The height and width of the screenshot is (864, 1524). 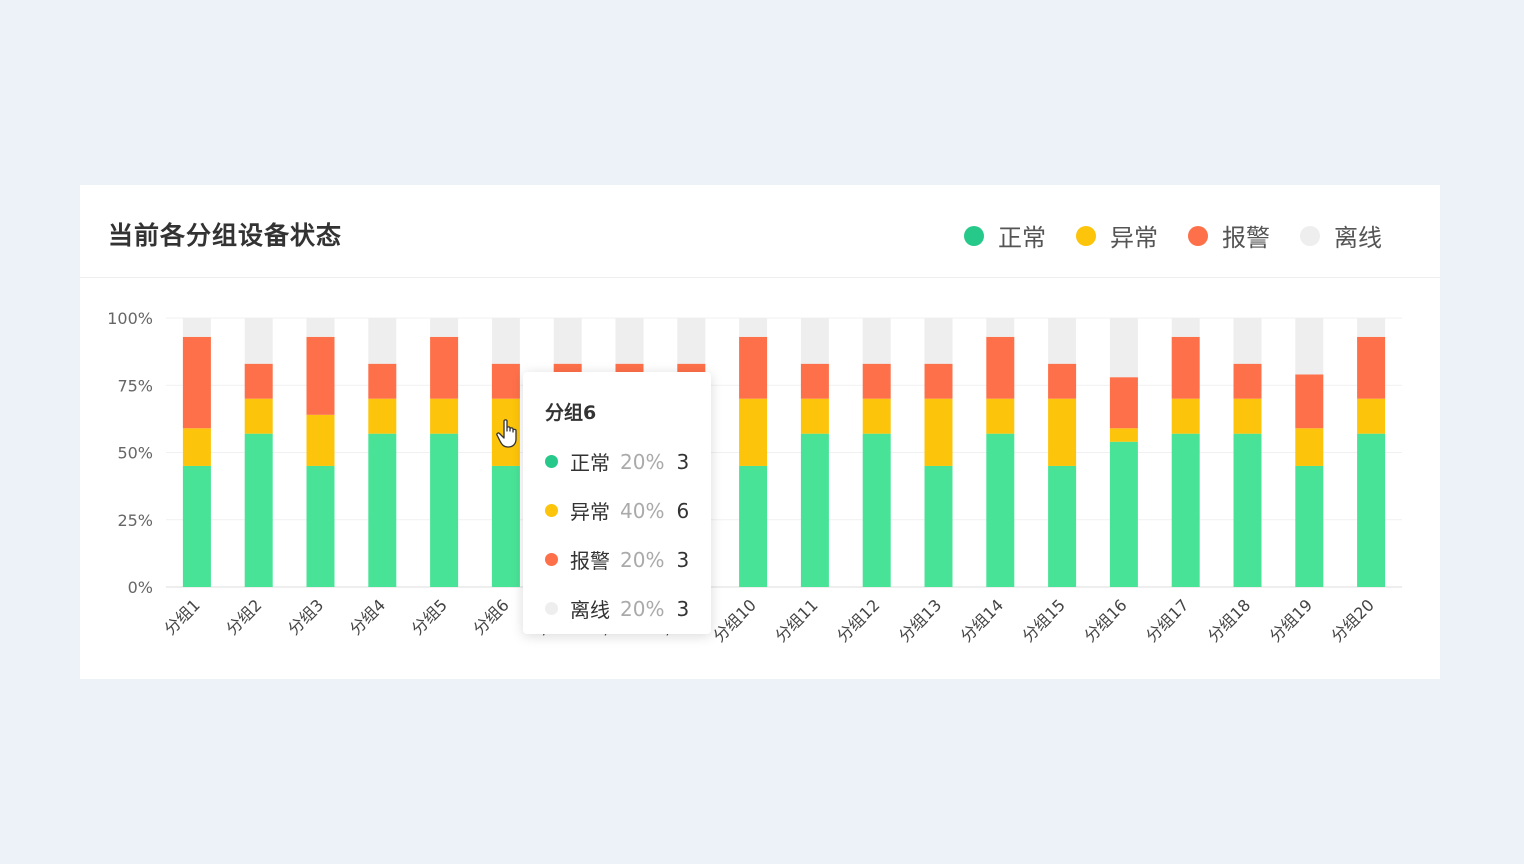 I want to click on tooltip-series-name: 离线, so click(x=590, y=610).